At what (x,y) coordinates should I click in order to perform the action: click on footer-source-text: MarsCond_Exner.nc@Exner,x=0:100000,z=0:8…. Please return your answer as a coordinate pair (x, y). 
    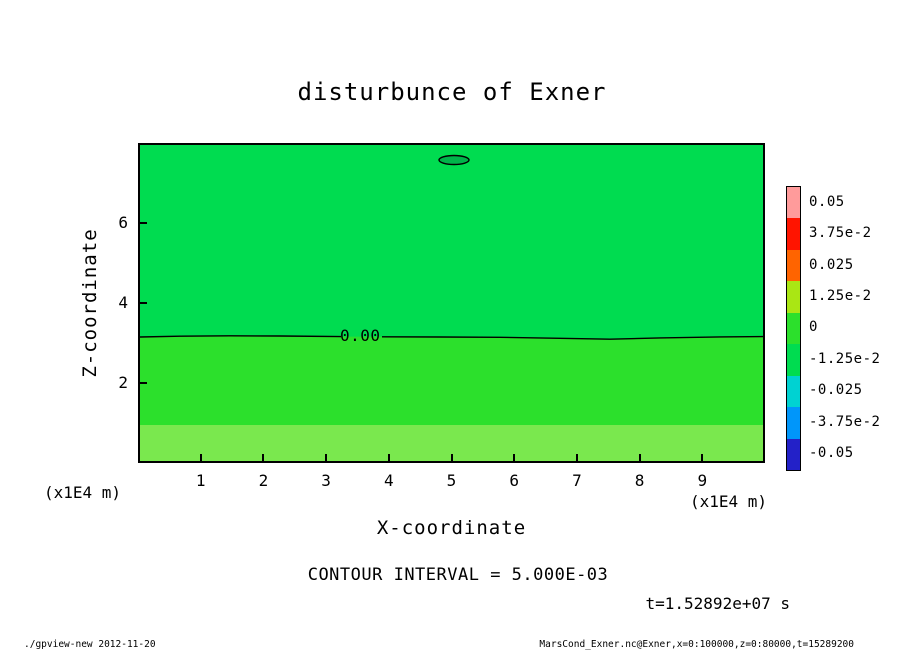
    Looking at the image, I should click on (696, 644).